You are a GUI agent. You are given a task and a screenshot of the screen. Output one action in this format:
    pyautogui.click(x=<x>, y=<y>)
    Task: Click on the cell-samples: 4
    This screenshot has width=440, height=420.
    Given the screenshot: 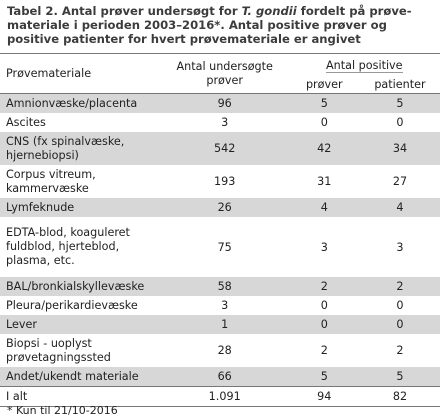 What is the action you would take?
    pyautogui.click(x=324, y=207)
    